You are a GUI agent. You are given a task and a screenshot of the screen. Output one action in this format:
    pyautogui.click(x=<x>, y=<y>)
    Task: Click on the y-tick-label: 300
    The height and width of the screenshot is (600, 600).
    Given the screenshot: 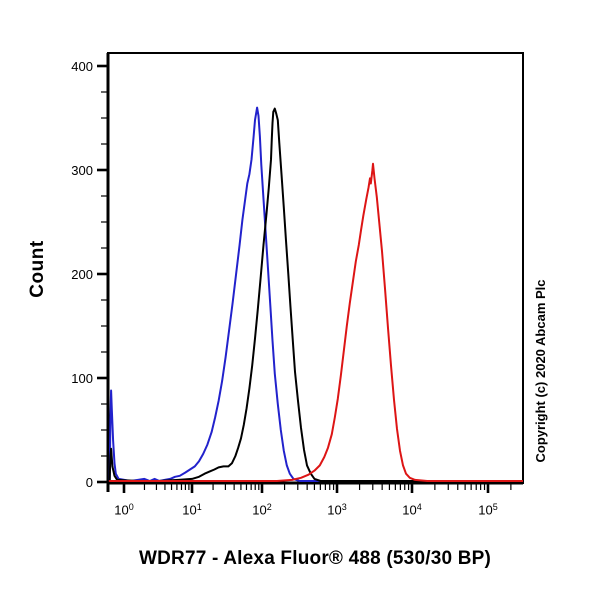 What is the action you would take?
    pyautogui.click(x=82, y=170)
    